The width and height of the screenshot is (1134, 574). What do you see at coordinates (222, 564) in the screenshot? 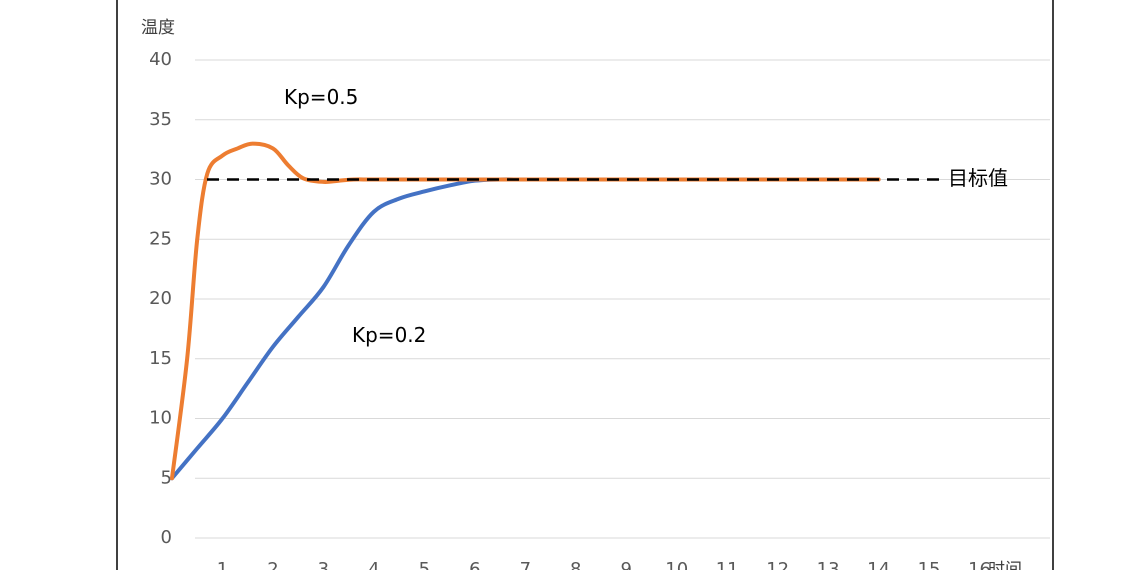
I see `x-tick-label: 1` at bounding box center [222, 564].